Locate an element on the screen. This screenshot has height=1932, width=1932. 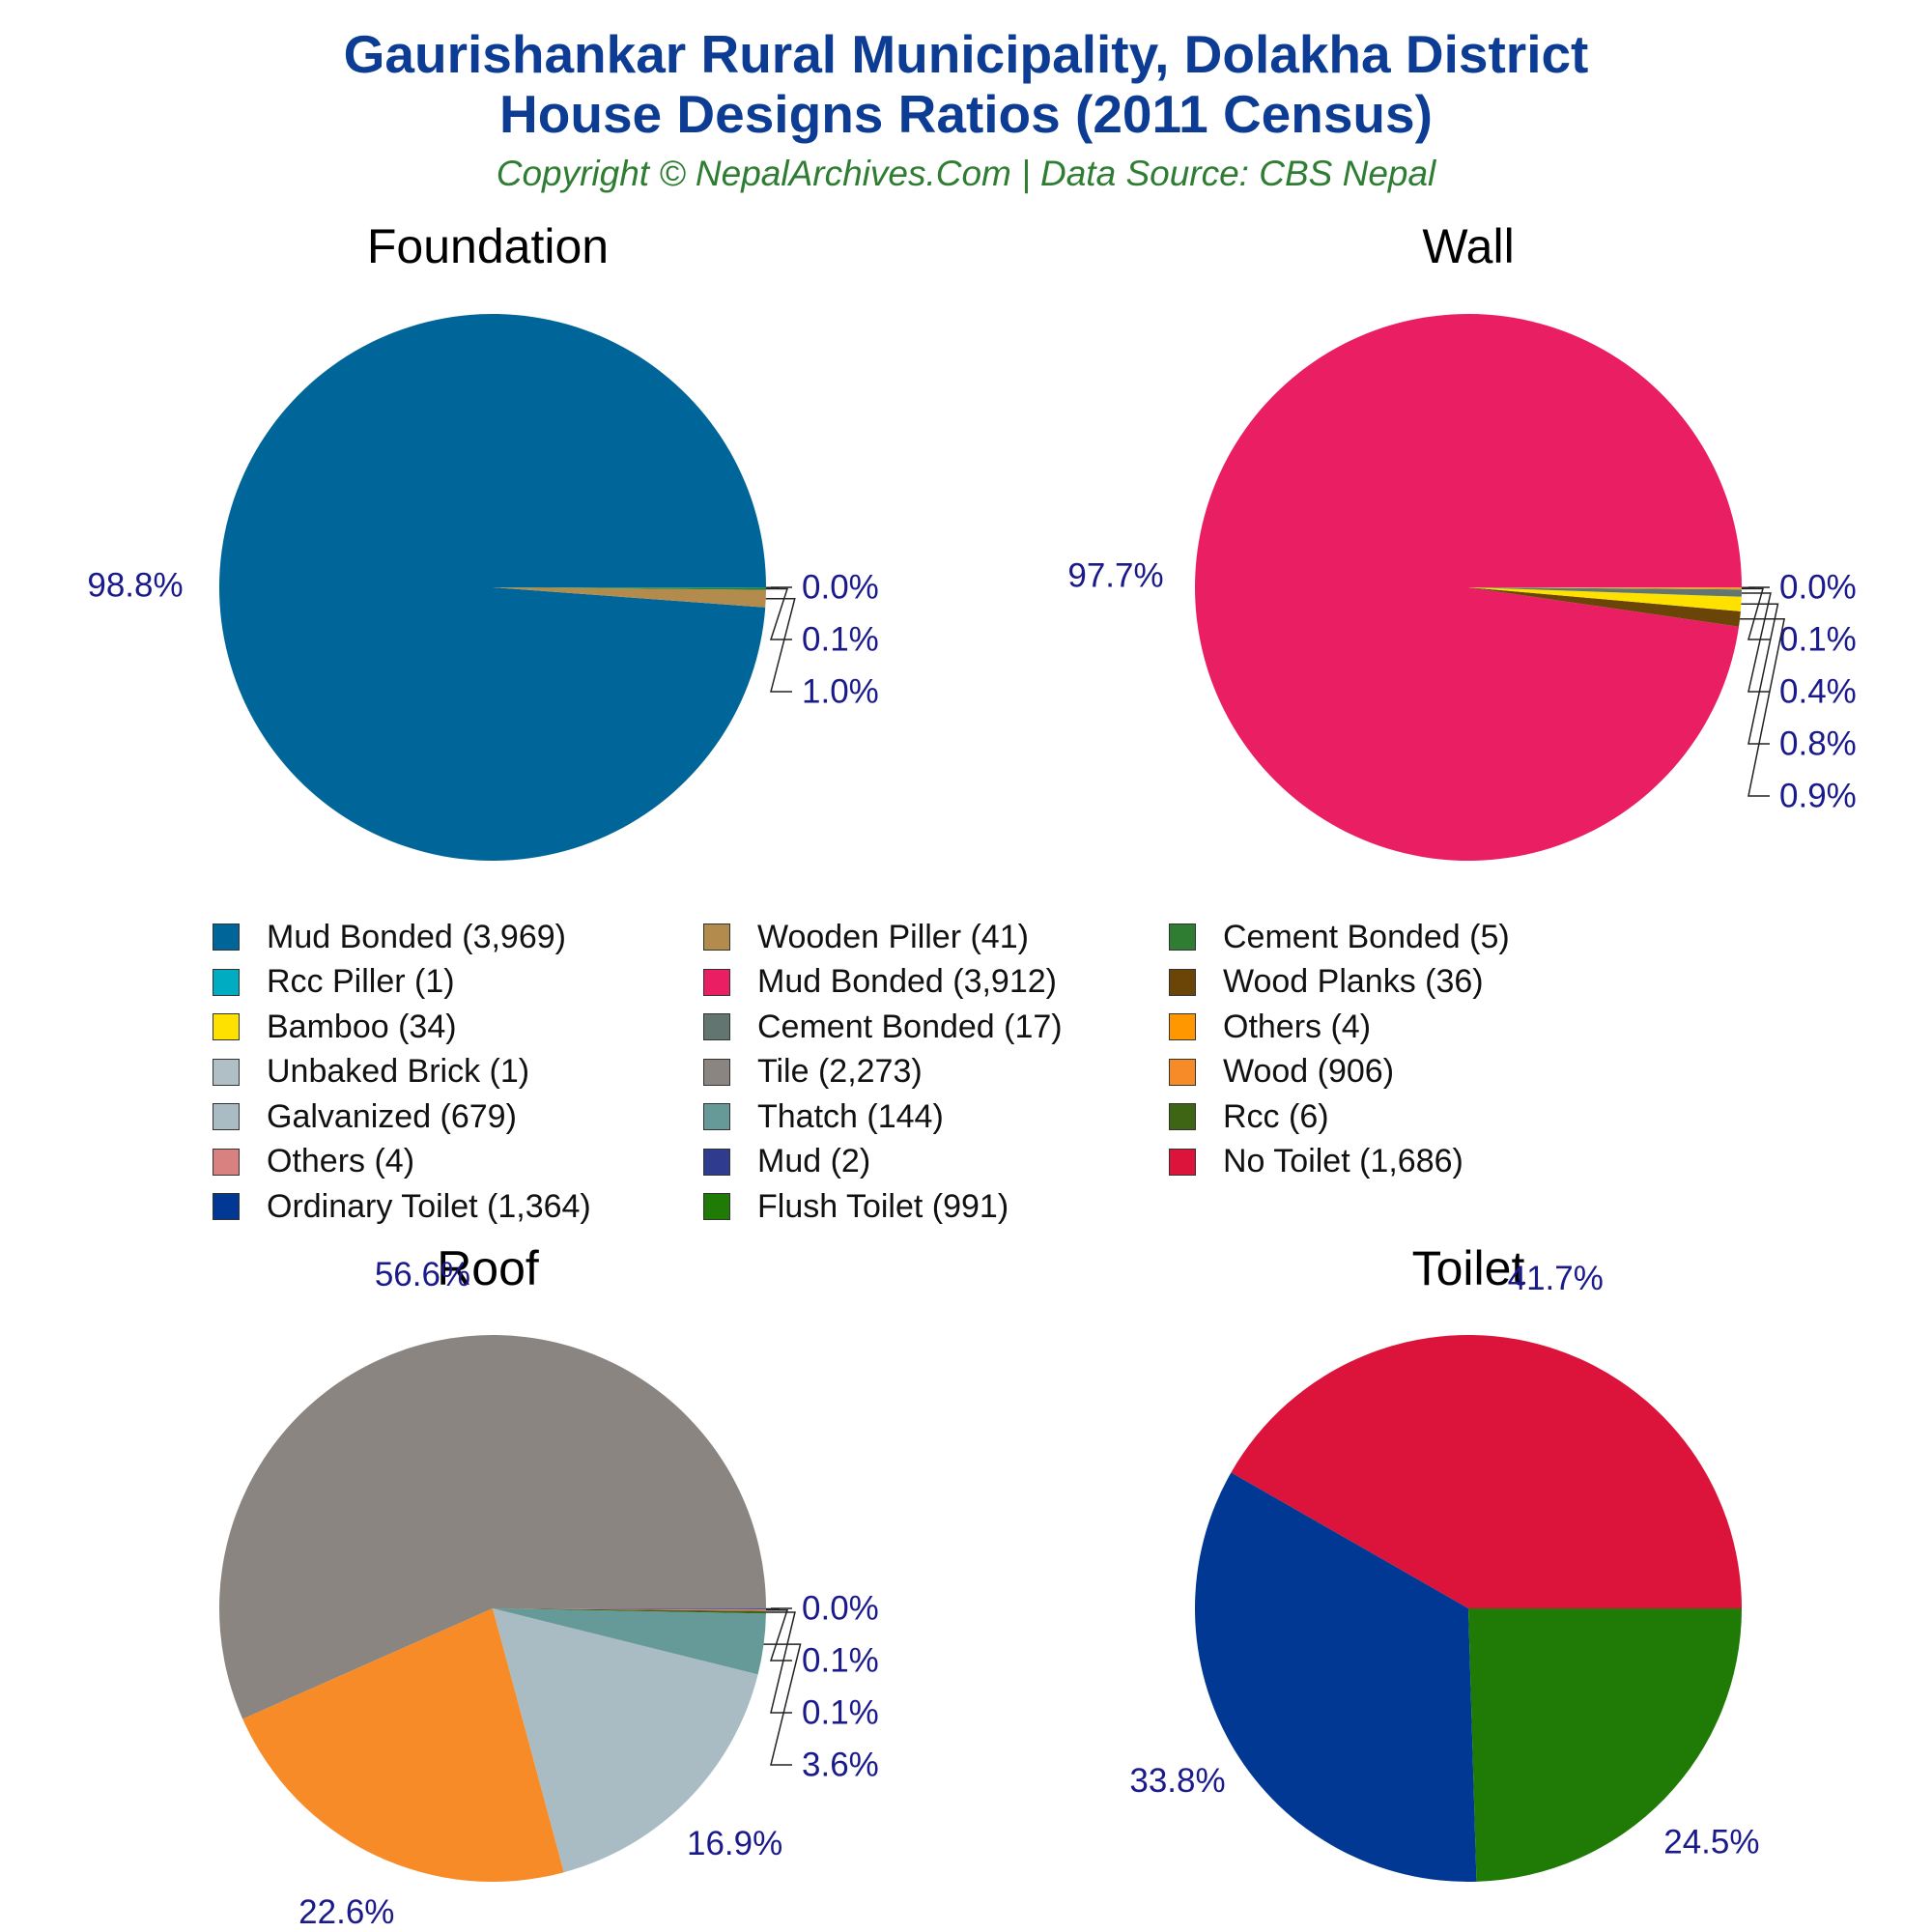
legend-item: Mud (2) is located at coordinates (786, 1162).